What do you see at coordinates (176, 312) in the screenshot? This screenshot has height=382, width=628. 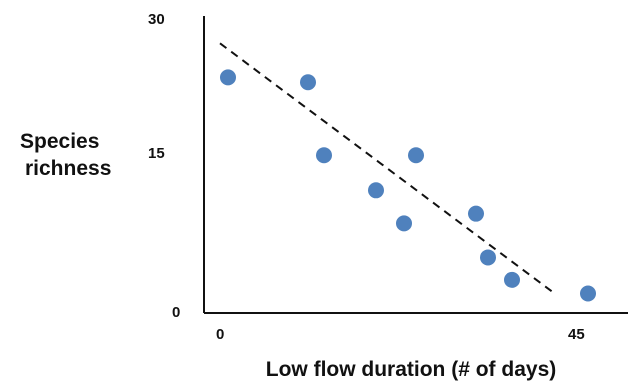 I see `y-tick-label-0: 0` at bounding box center [176, 312].